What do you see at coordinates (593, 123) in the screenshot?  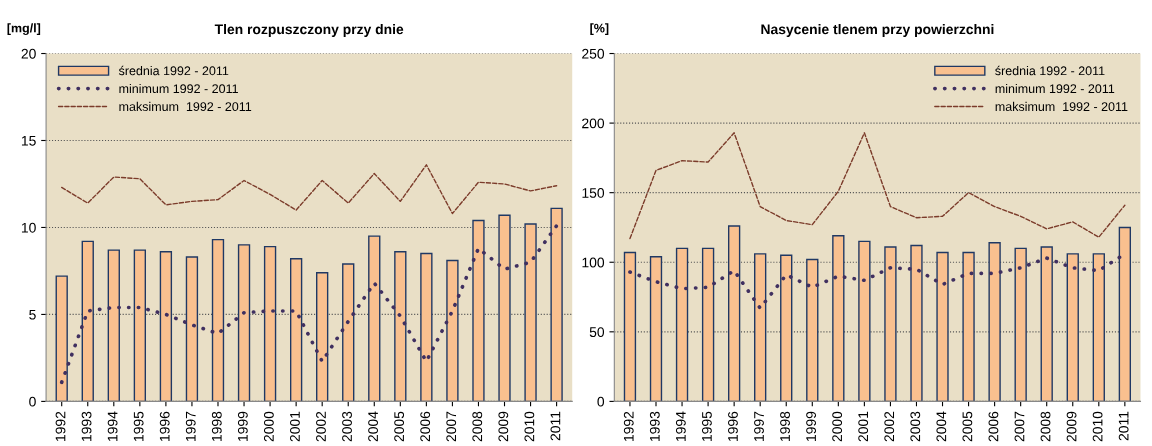 I see `y-tick-label: 200` at bounding box center [593, 123].